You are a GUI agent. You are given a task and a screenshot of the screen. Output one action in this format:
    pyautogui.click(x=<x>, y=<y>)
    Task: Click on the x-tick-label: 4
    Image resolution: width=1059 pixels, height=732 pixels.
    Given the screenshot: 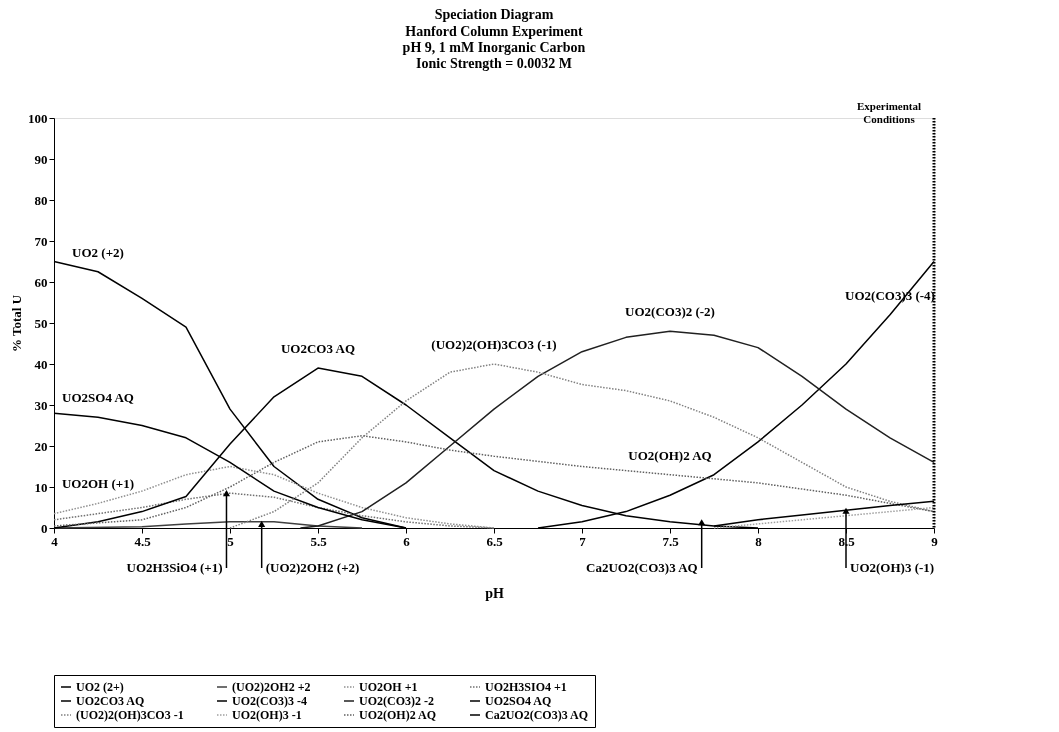 What is the action you would take?
    pyautogui.click(x=55, y=541)
    